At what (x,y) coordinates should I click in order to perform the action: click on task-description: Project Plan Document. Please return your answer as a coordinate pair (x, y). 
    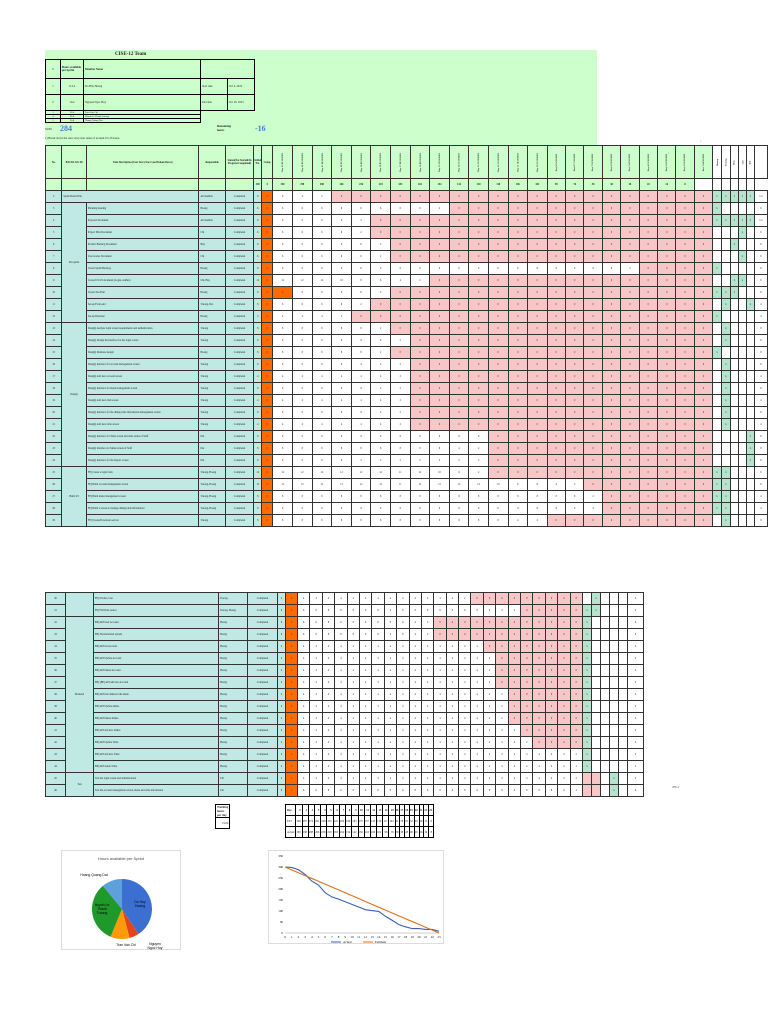
    Looking at the image, I should click on (142, 232).